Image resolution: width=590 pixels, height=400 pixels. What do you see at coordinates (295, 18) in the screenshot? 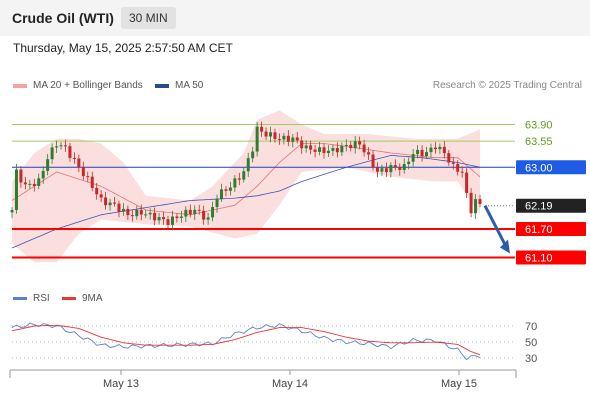
I see `header-bar: Crude Oil (WTI) 30 MIN` at bounding box center [295, 18].